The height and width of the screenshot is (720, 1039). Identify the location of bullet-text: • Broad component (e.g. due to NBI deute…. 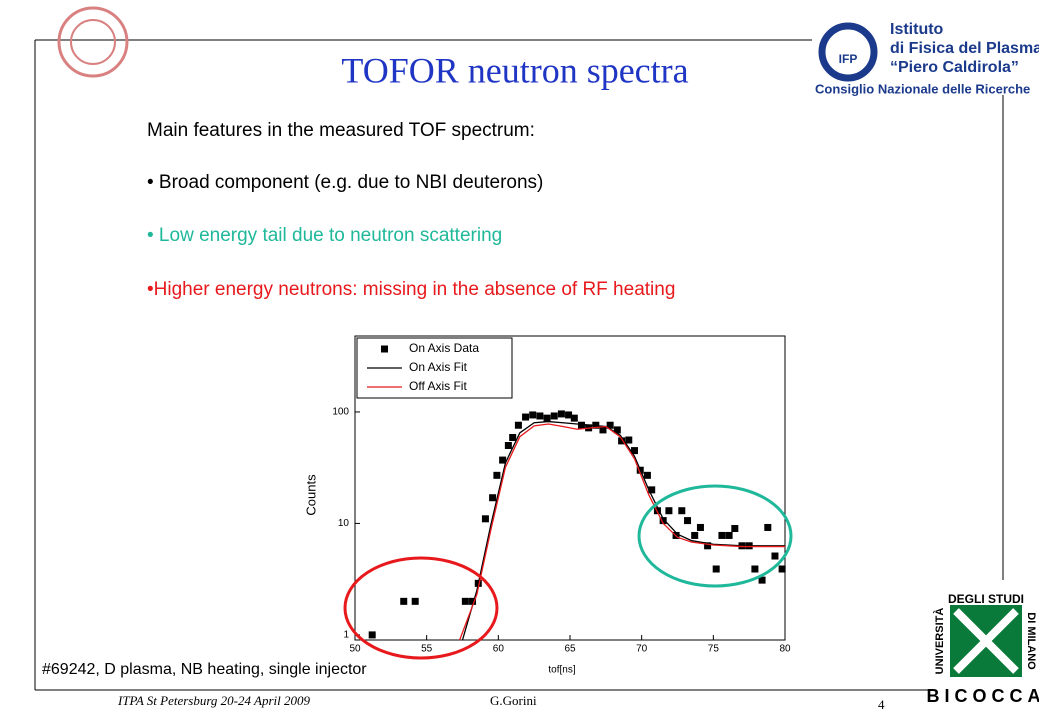
(345, 182).